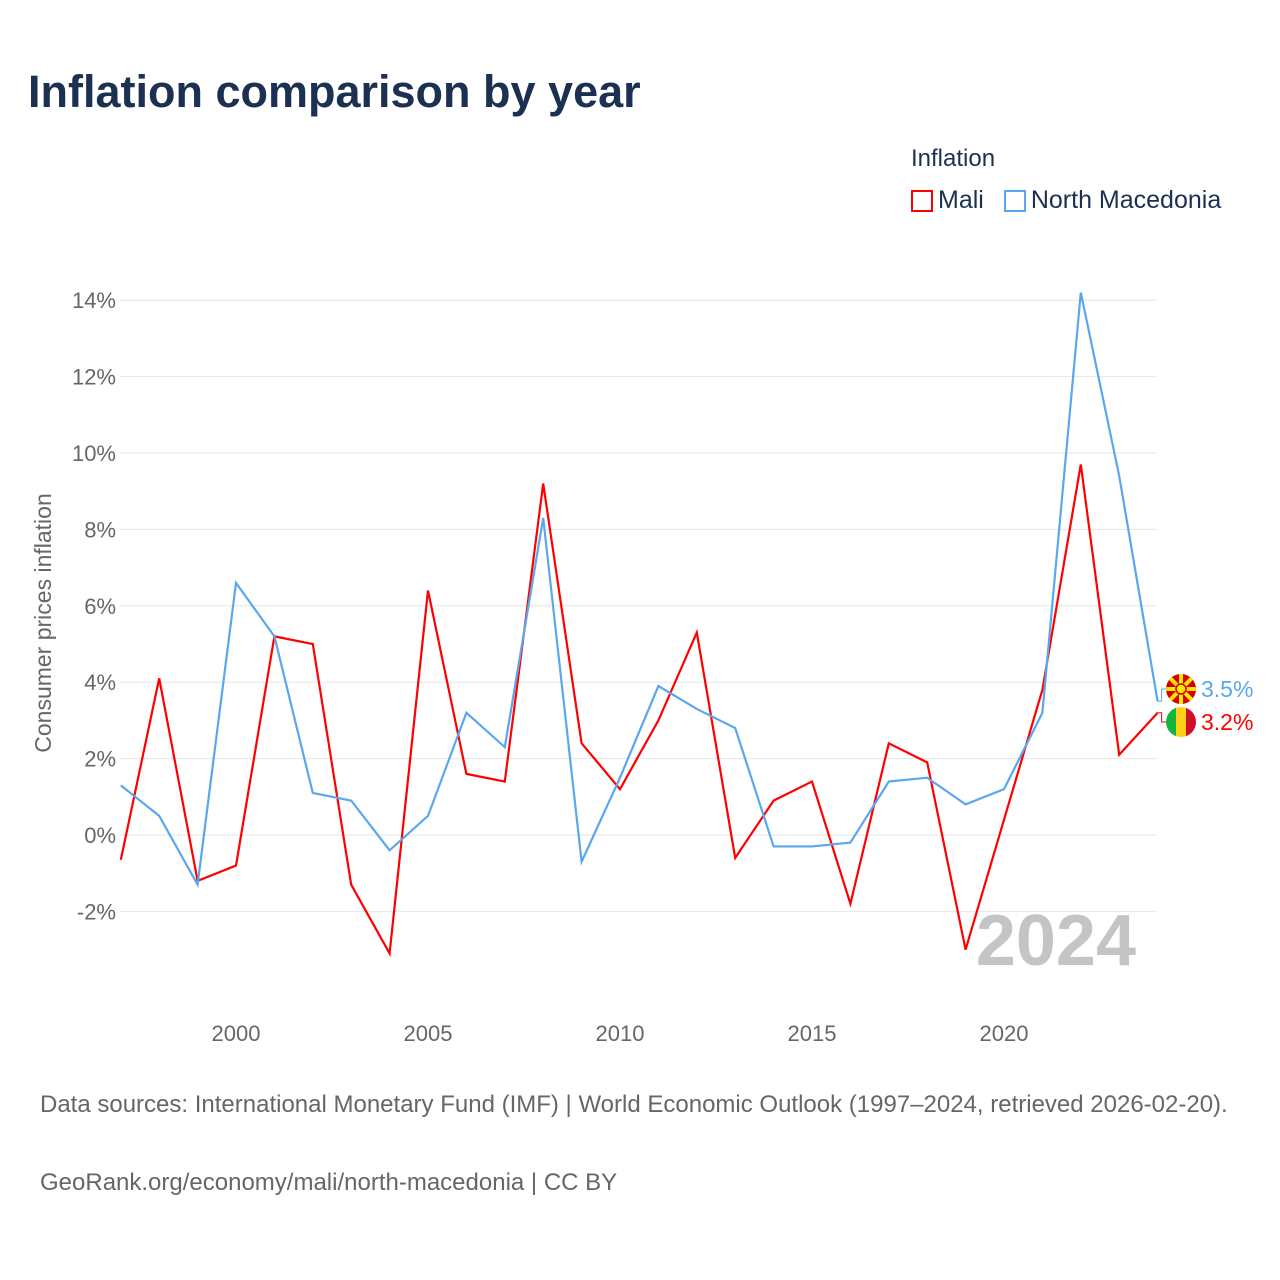  I want to click on legend-label-mali: Mali, so click(961, 200).